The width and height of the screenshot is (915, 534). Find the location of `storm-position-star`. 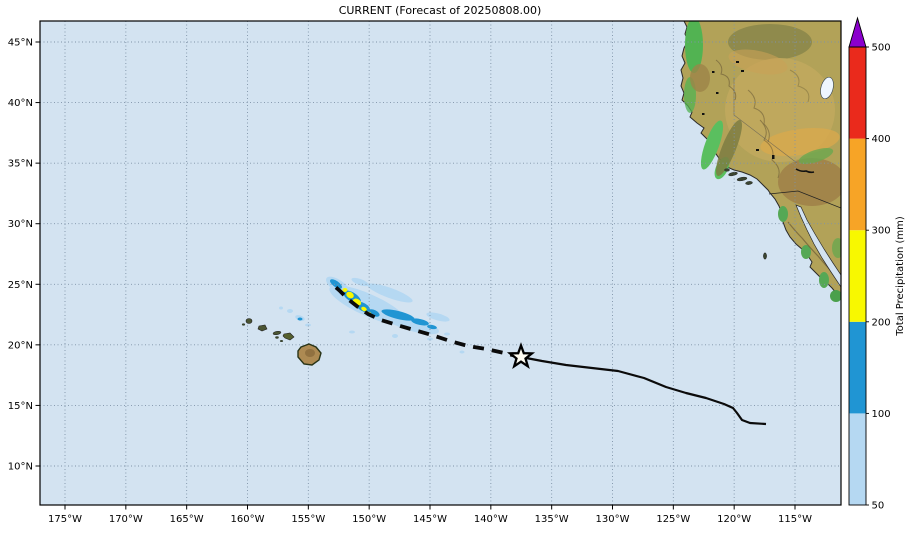

storm-position-star is located at coordinates (521, 356).